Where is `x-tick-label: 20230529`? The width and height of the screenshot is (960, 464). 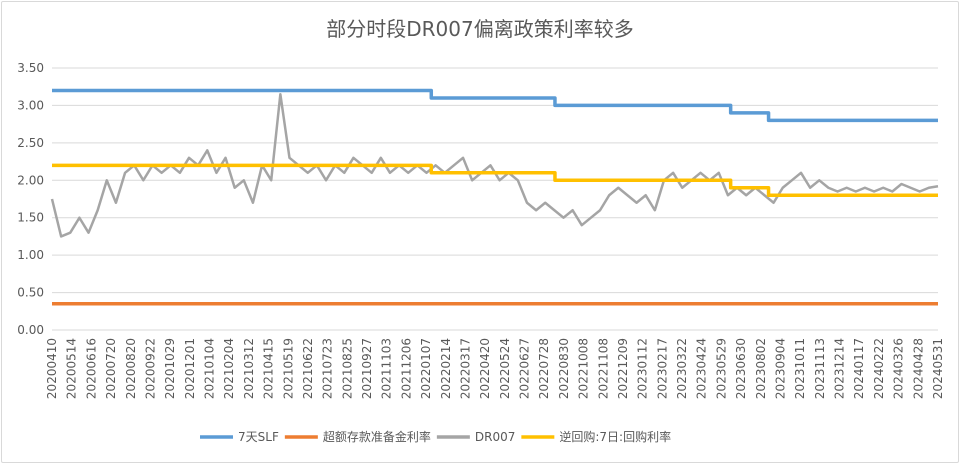 x-tick-label: 20230529 is located at coordinates (721, 368).